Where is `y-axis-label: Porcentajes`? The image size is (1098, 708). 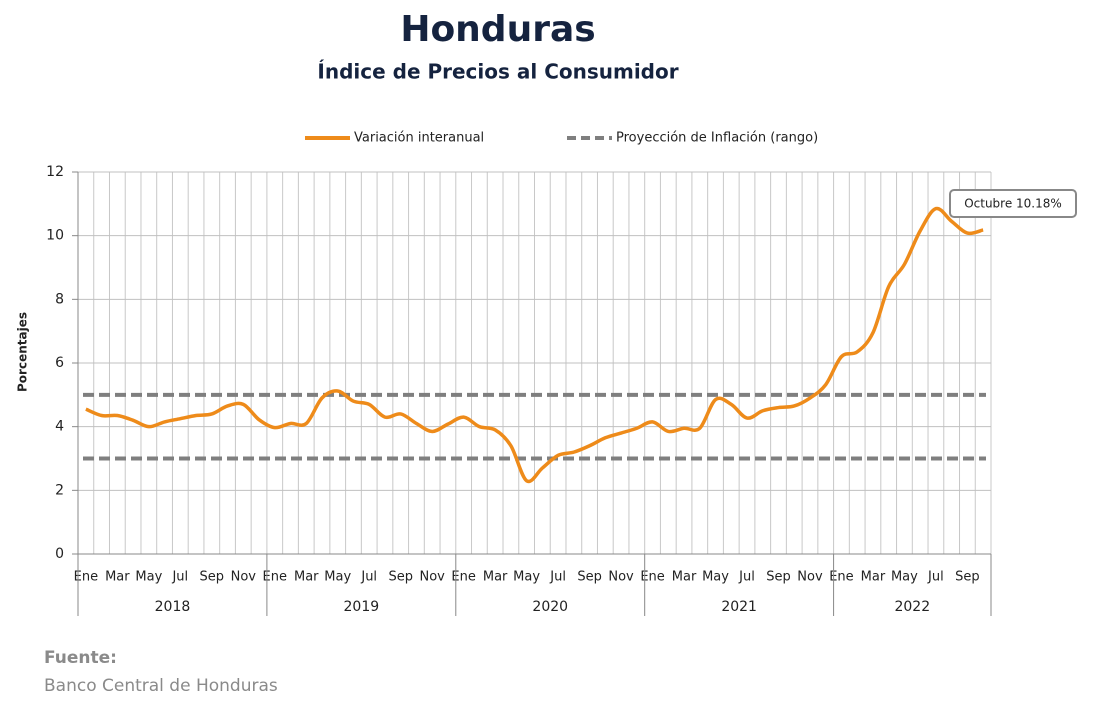
y-axis-label: Porcentajes is located at coordinates (23, 352).